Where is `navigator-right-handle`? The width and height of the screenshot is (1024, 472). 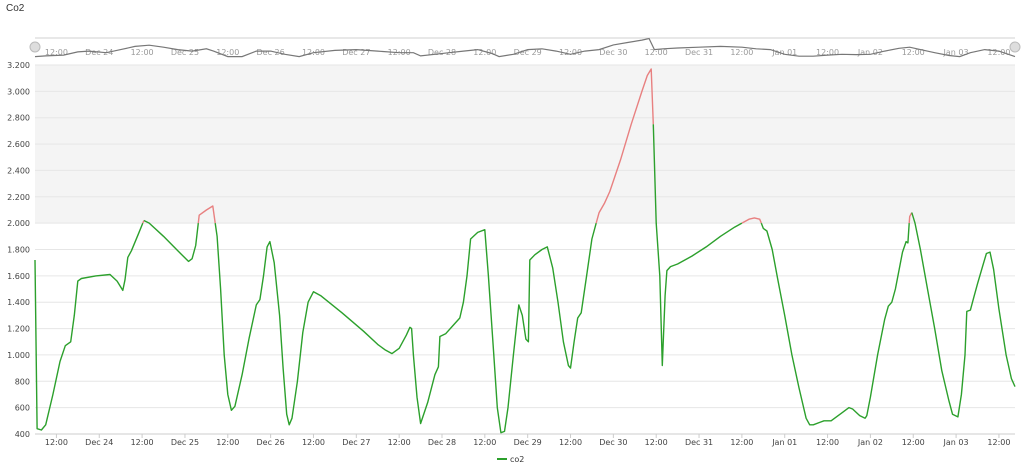 navigator-right-handle is located at coordinates (1015, 47).